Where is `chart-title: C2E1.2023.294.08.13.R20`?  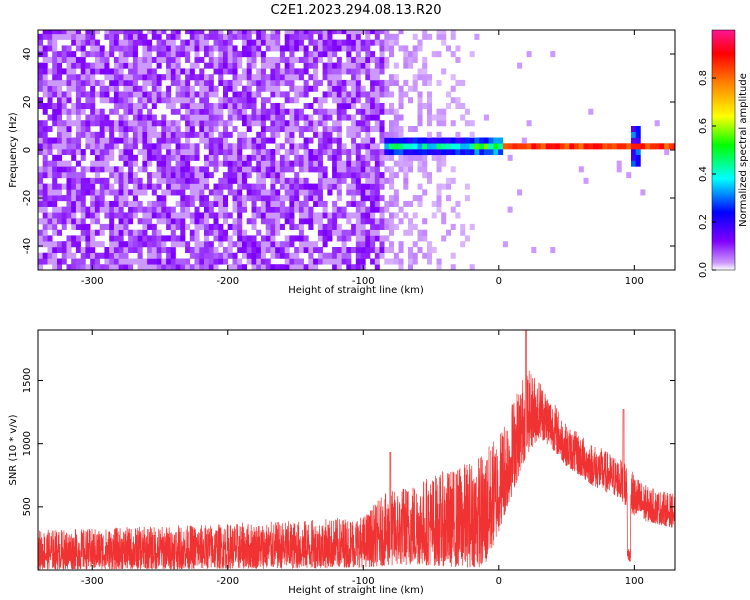 chart-title: C2E1.2023.294.08.13.R20 is located at coordinates (355, 10).